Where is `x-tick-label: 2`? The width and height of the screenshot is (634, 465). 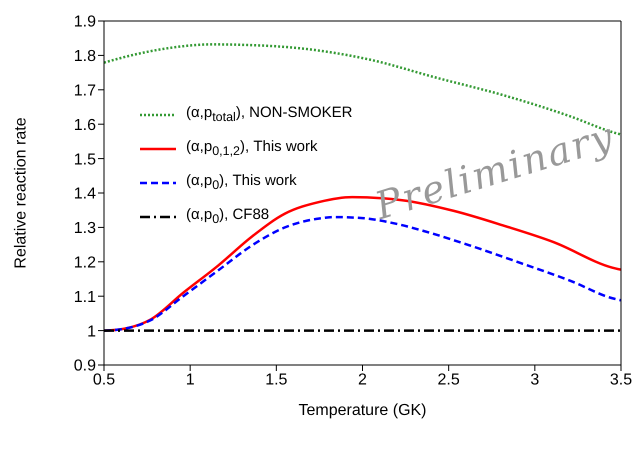
x-tick-label: 2 is located at coordinates (363, 379).